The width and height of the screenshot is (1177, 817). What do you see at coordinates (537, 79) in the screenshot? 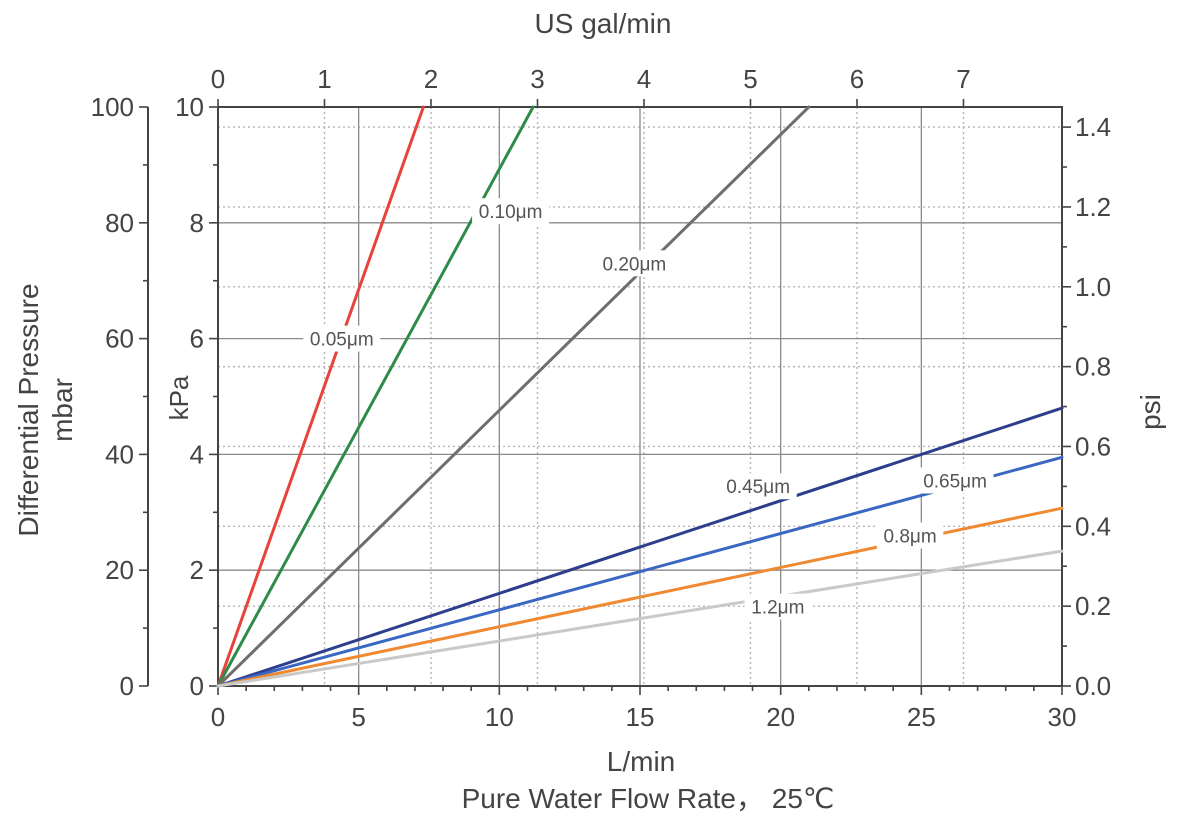
I see `top-tick-label: 3` at bounding box center [537, 79].